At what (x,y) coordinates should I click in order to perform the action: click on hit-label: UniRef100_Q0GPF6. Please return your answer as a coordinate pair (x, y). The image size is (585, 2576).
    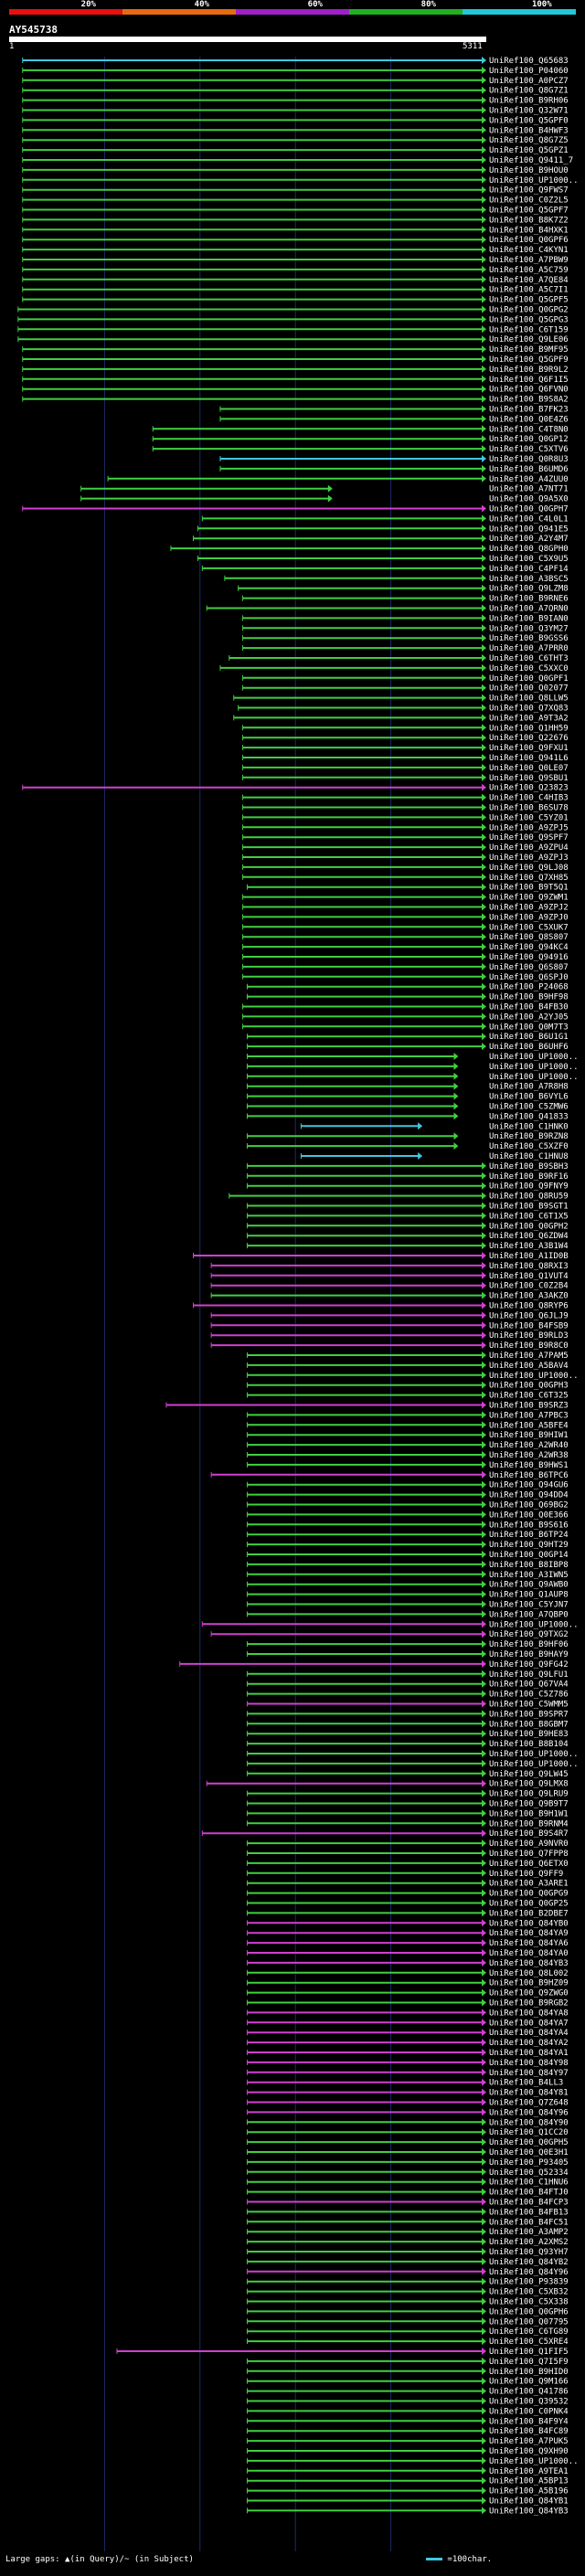
    Looking at the image, I should click on (529, 240).